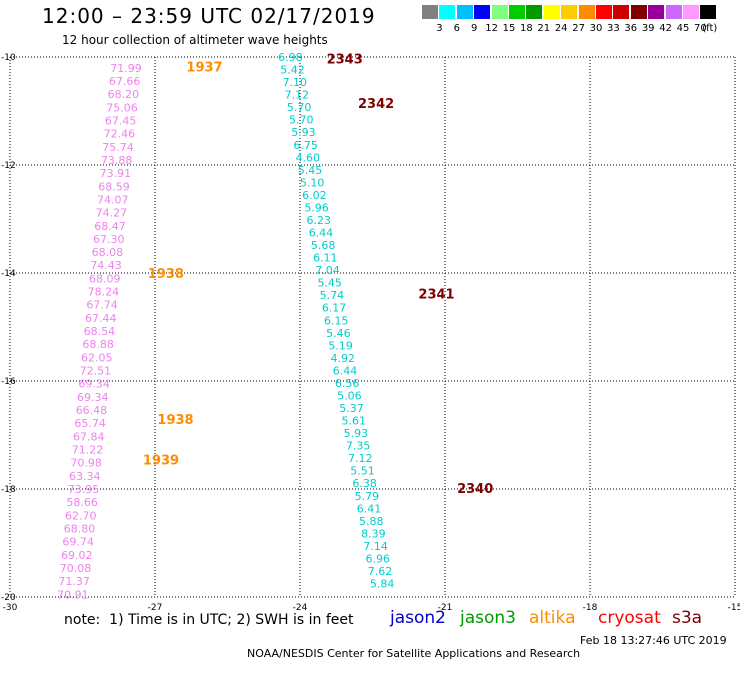 This screenshot has width=740, height=673. What do you see at coordinates (96, 371) in the screenshot?
I see `wave-height-label: 72.51` at bounding box center [96, 371].